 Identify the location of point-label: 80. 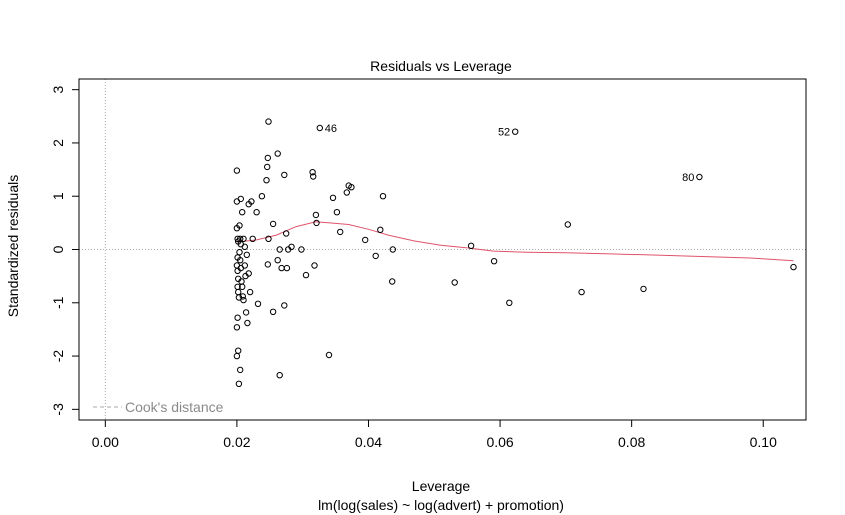
(688, 178).